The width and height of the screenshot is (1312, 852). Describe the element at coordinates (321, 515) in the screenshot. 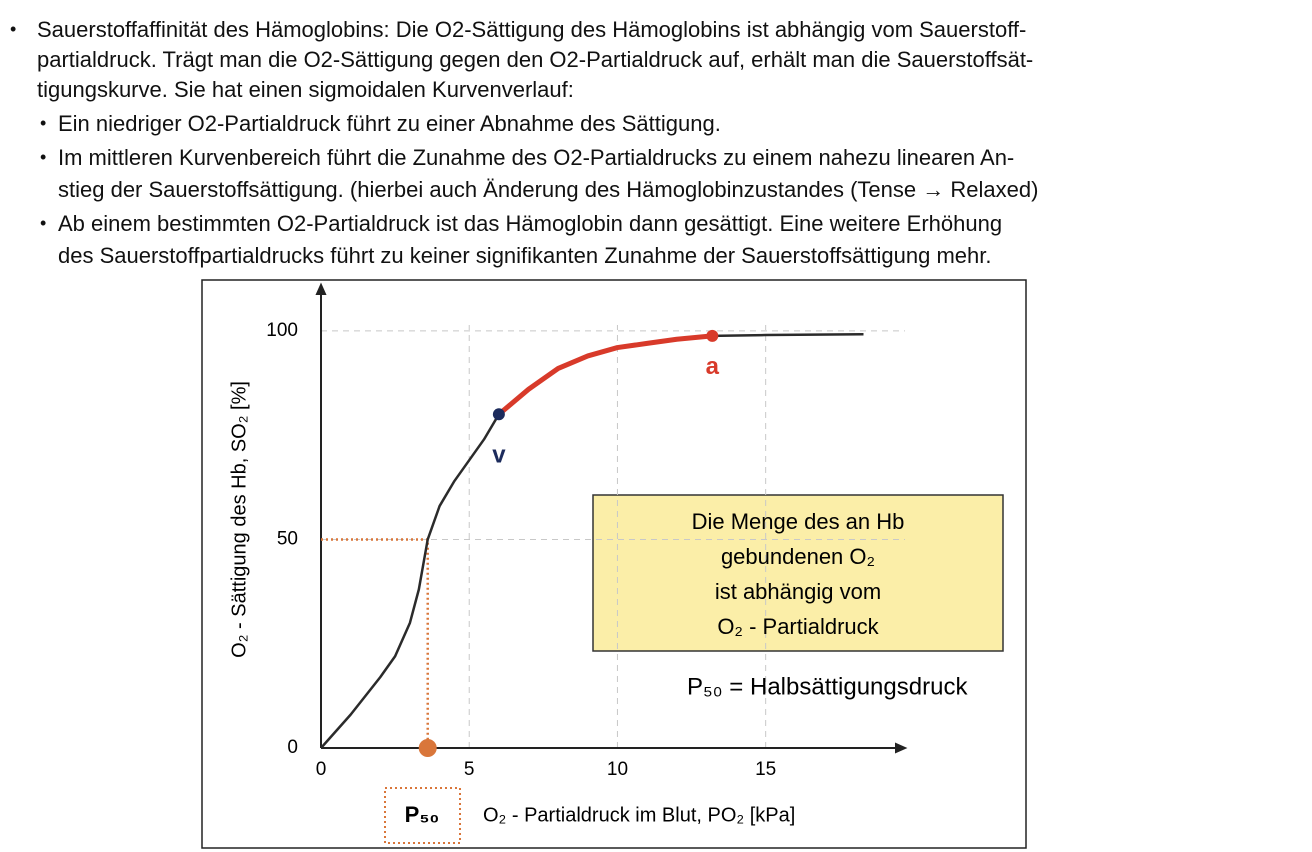

I see `y-axis` at that location.